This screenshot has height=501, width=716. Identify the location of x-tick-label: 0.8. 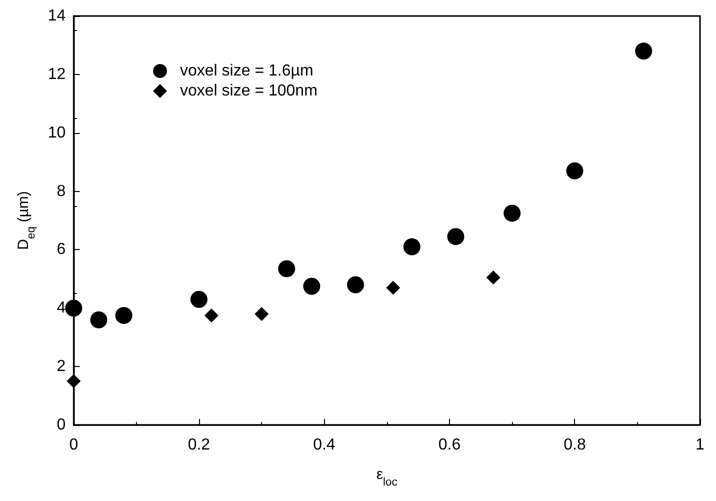
(575, 445).